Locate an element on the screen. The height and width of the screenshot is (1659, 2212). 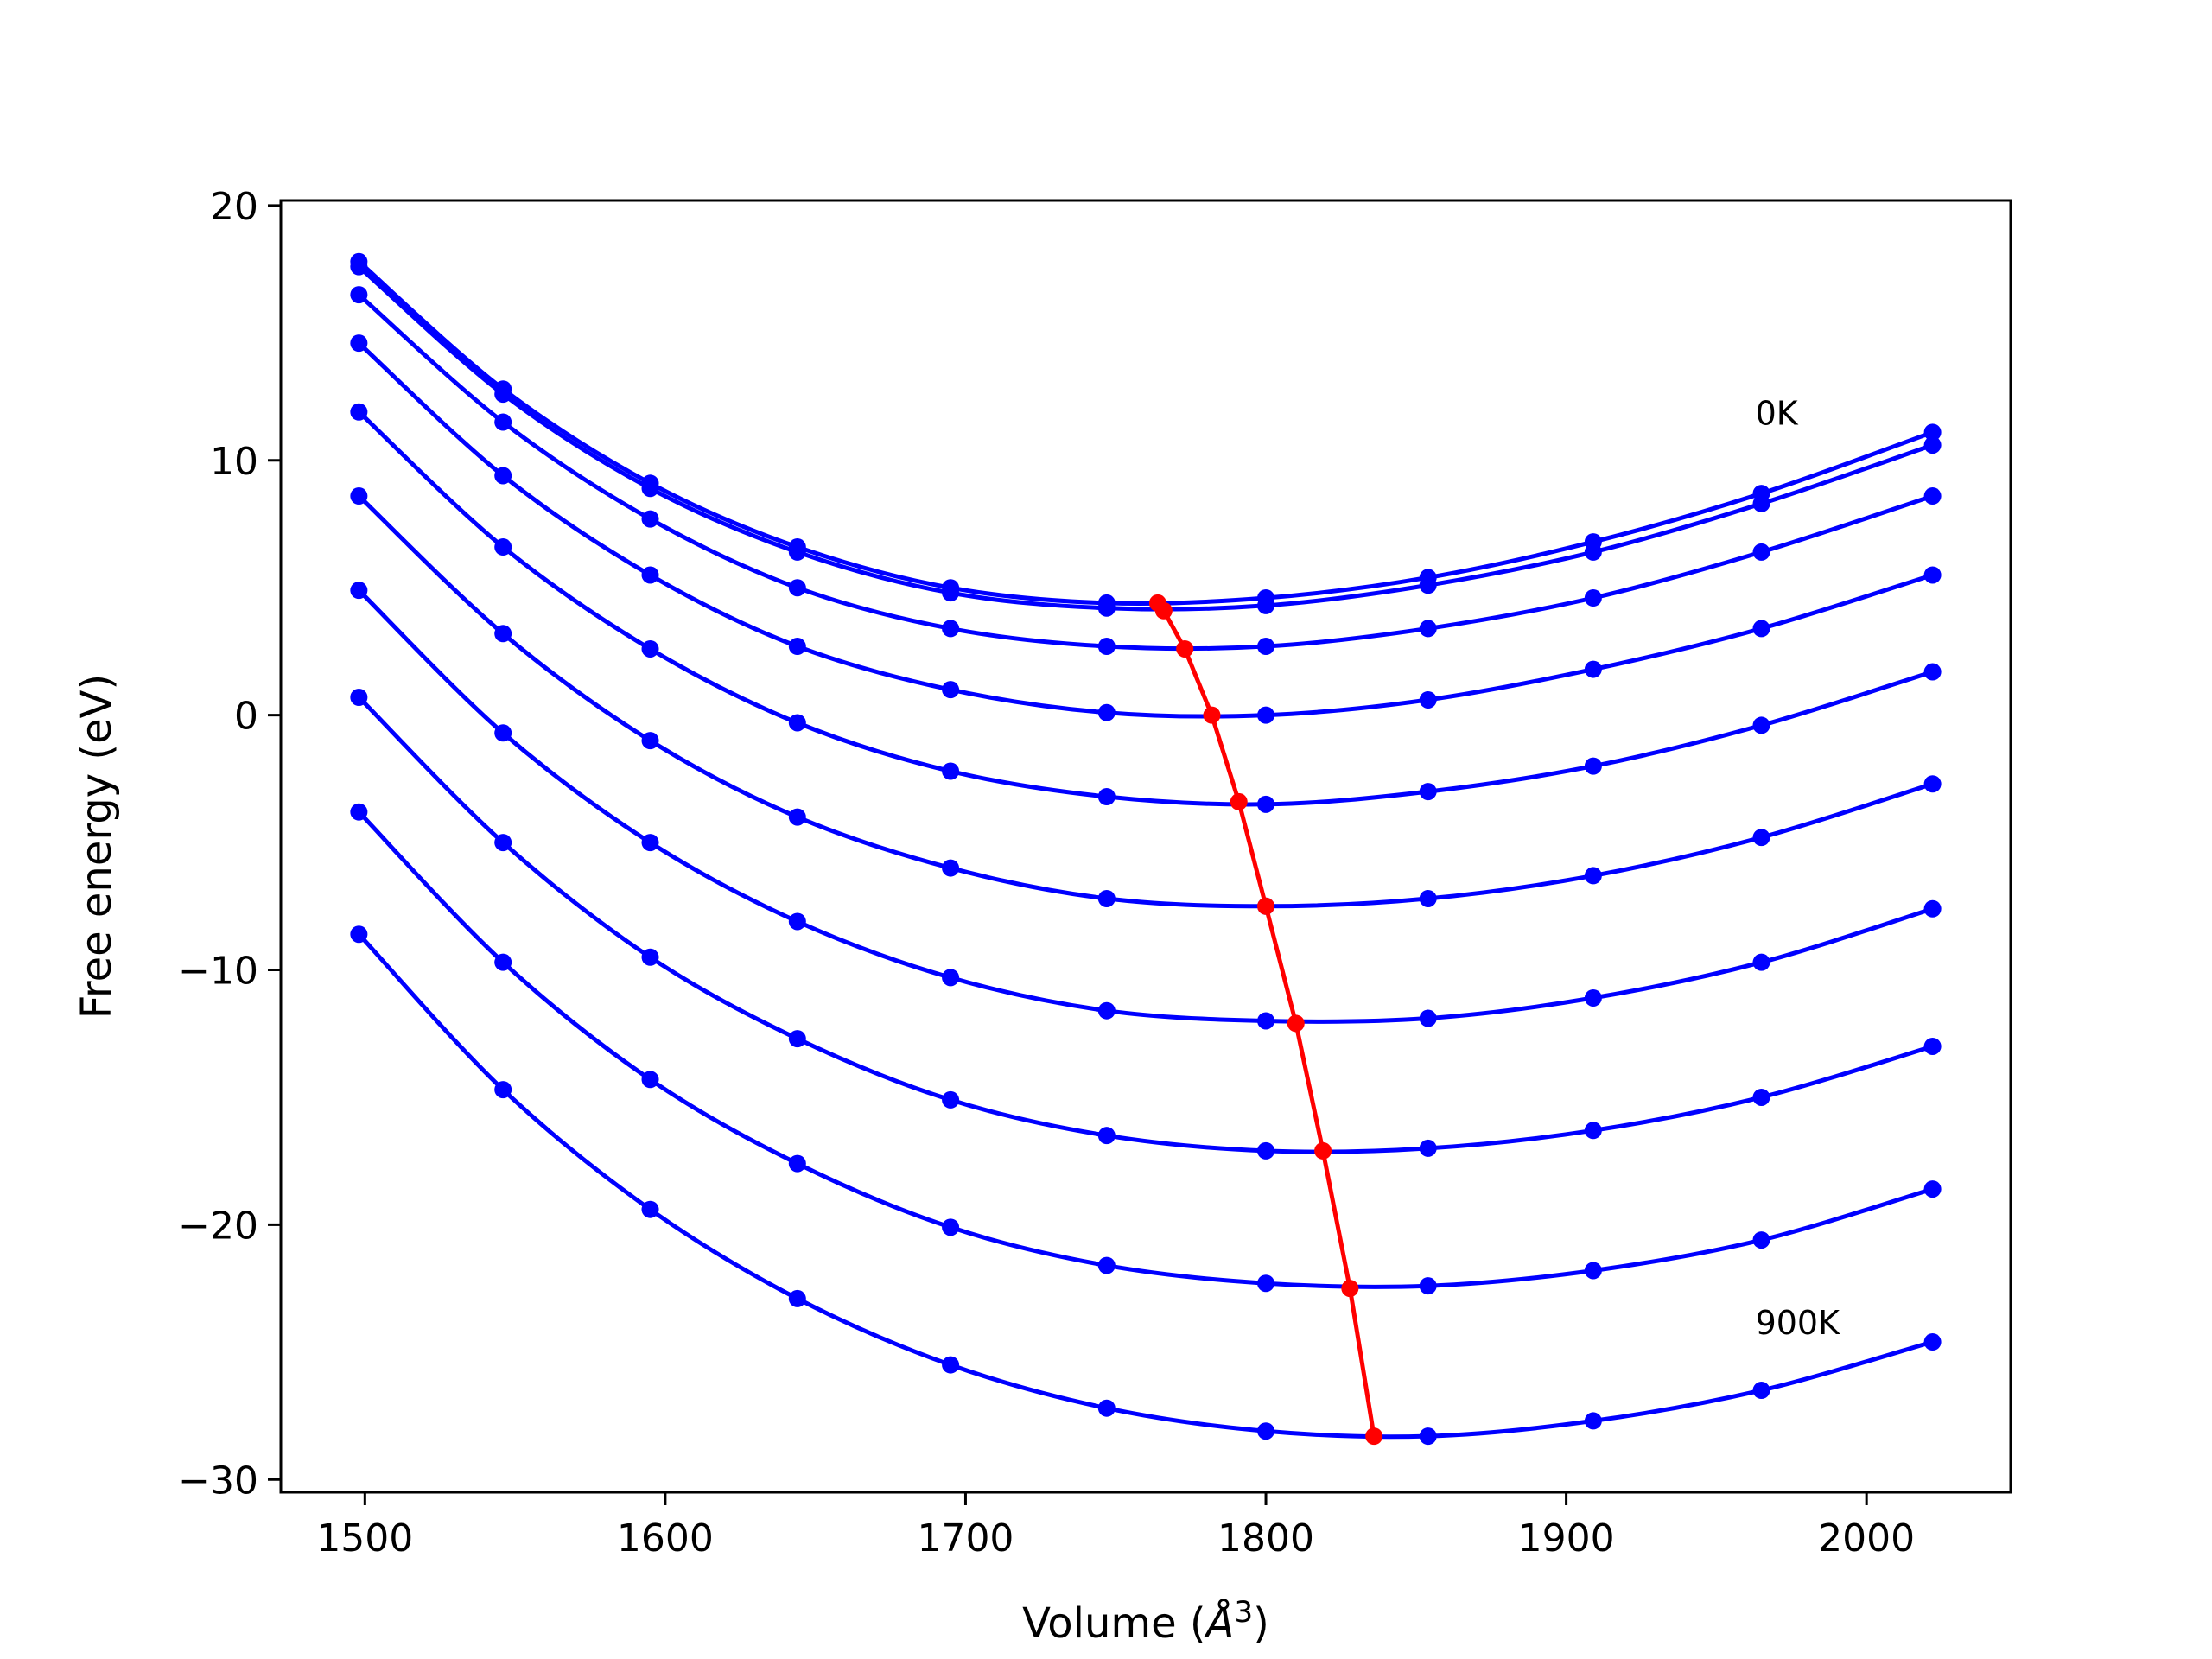
y-tick-label: −20 is located at coordinates (218, 1226).